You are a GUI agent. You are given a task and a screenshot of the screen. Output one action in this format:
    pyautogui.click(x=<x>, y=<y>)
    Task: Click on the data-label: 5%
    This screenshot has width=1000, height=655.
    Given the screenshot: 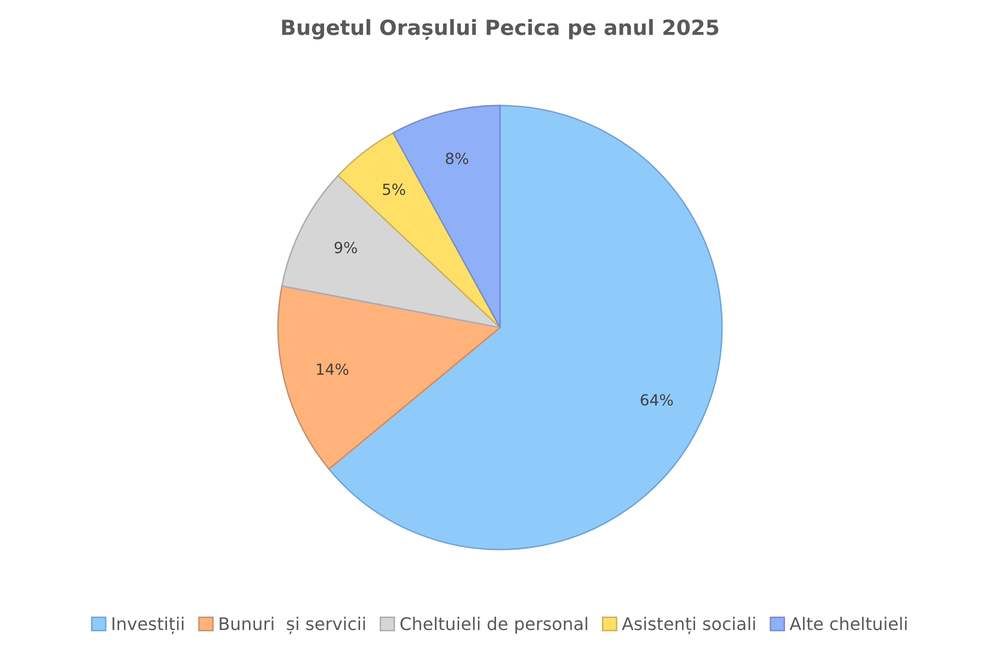 What is the action you would take?
    pyautogui.click(x=394, y=190)
    